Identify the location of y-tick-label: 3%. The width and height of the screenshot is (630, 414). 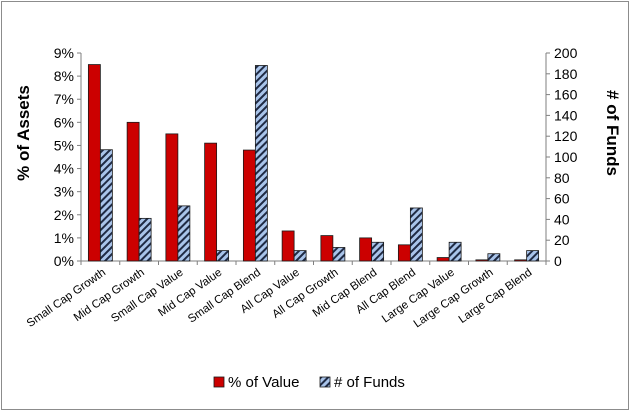
(64, 192).